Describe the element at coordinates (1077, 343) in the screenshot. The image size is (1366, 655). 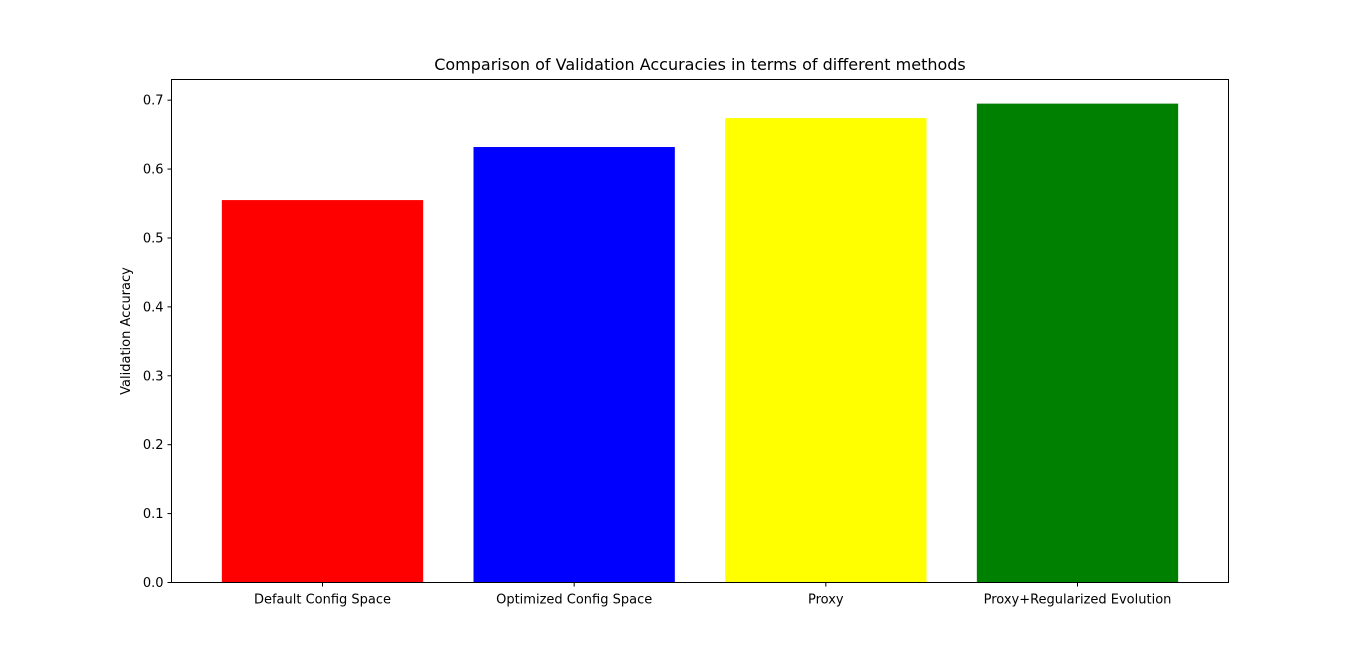
I see `bar-proxy-regularized-evolution` at that location.